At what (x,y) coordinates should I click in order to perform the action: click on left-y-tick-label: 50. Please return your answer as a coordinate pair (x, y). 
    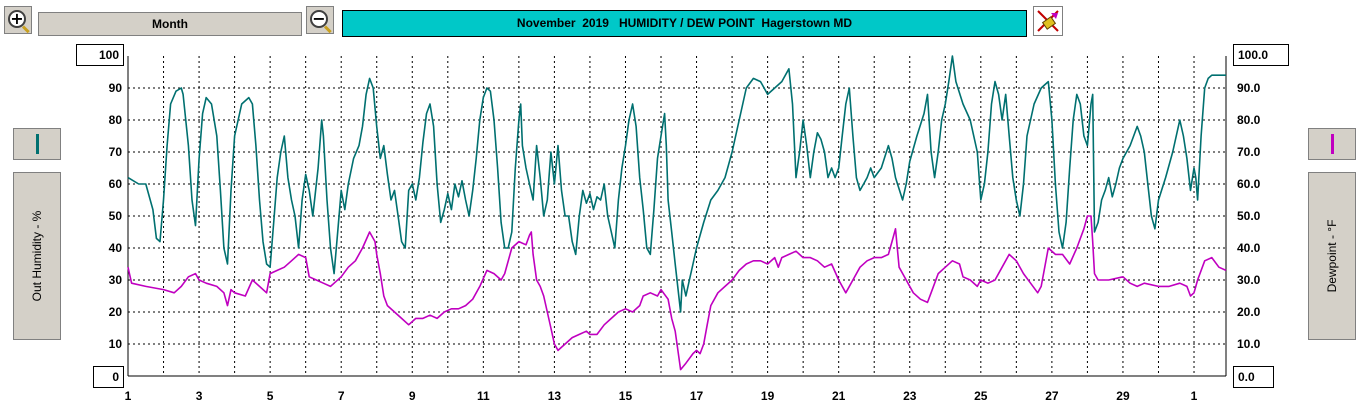
    Looking at the image, I should click on (116, 216).